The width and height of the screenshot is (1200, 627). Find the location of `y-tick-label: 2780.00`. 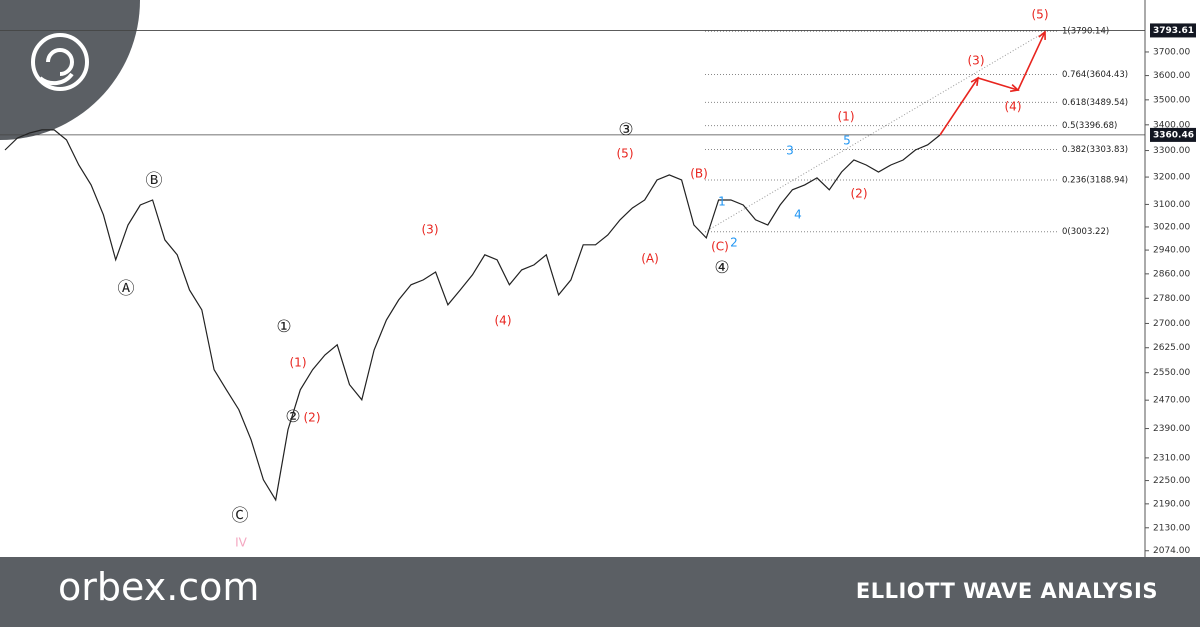

y-tick-label: 2780.00 is located at coordinates (1171, 299).